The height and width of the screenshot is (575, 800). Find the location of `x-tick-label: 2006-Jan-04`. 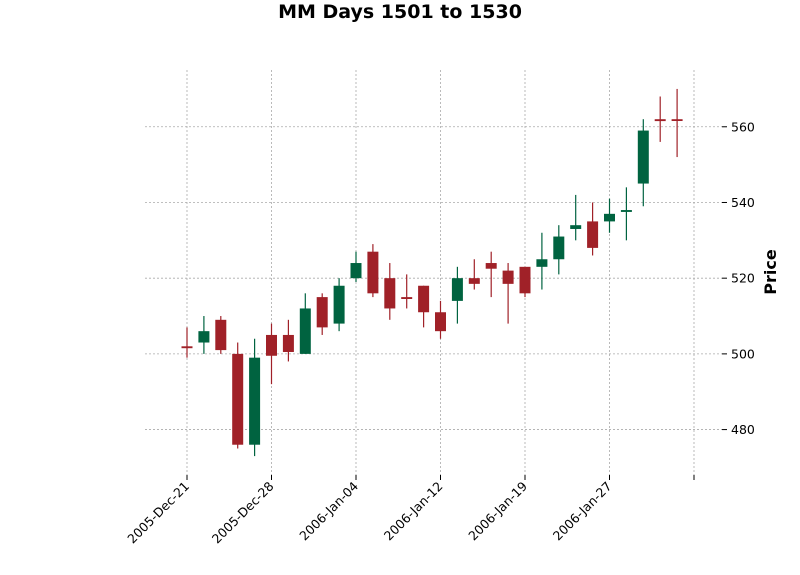

x-tick-label: 2006-Jan-04 is located at coordinates (328, 510).